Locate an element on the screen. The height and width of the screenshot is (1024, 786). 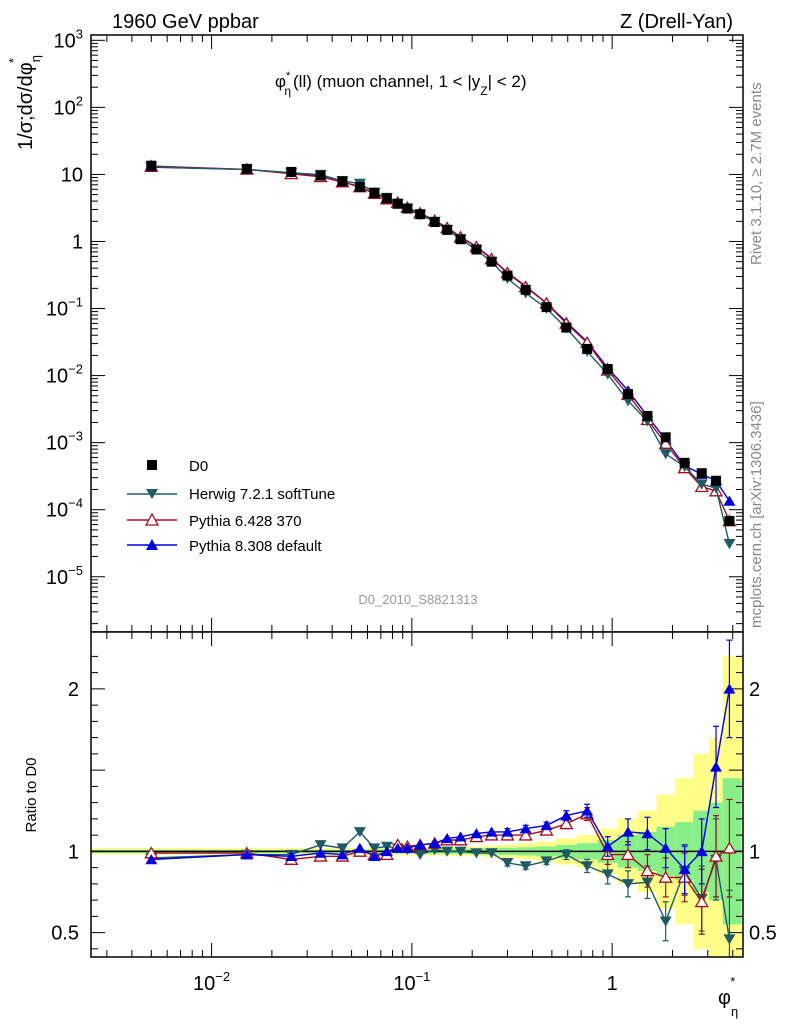
energy-label: 1960 GeV ppbar is located at coordinates (185, 22).